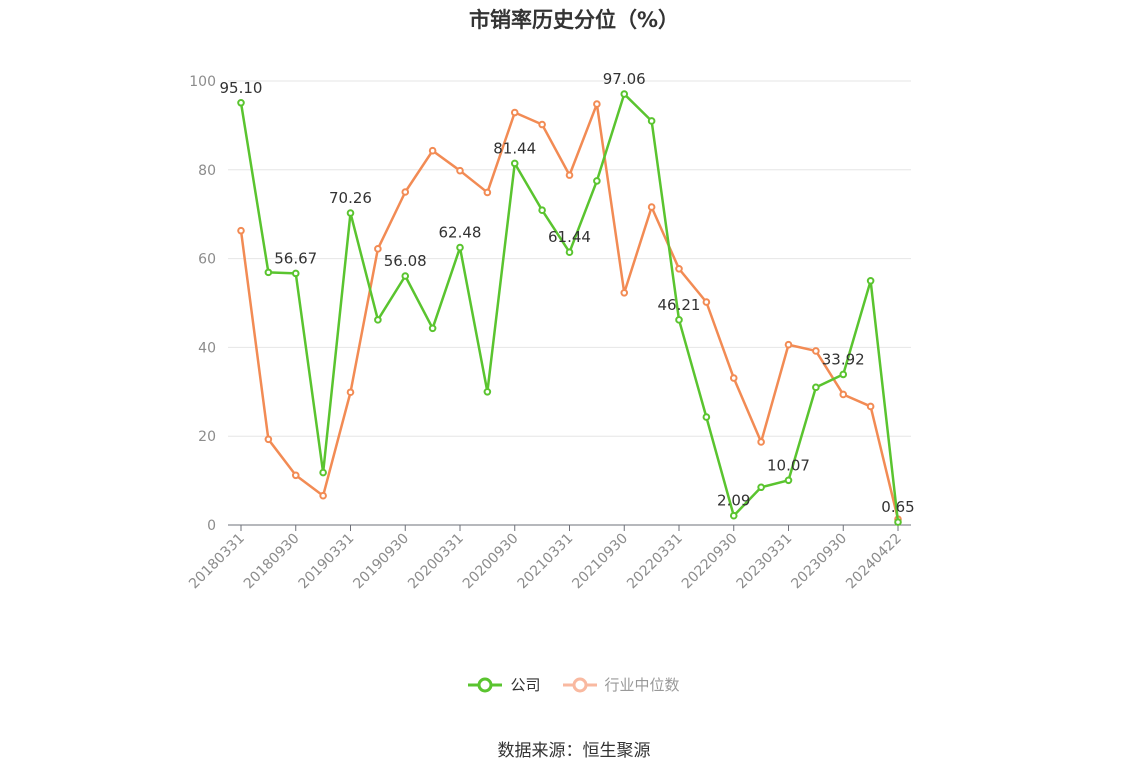 This screenshot has width=1148, height=776. Describe the element at coordinates (504, 684) in the screenshot. I see `legend-item-company: 公司` at that location.